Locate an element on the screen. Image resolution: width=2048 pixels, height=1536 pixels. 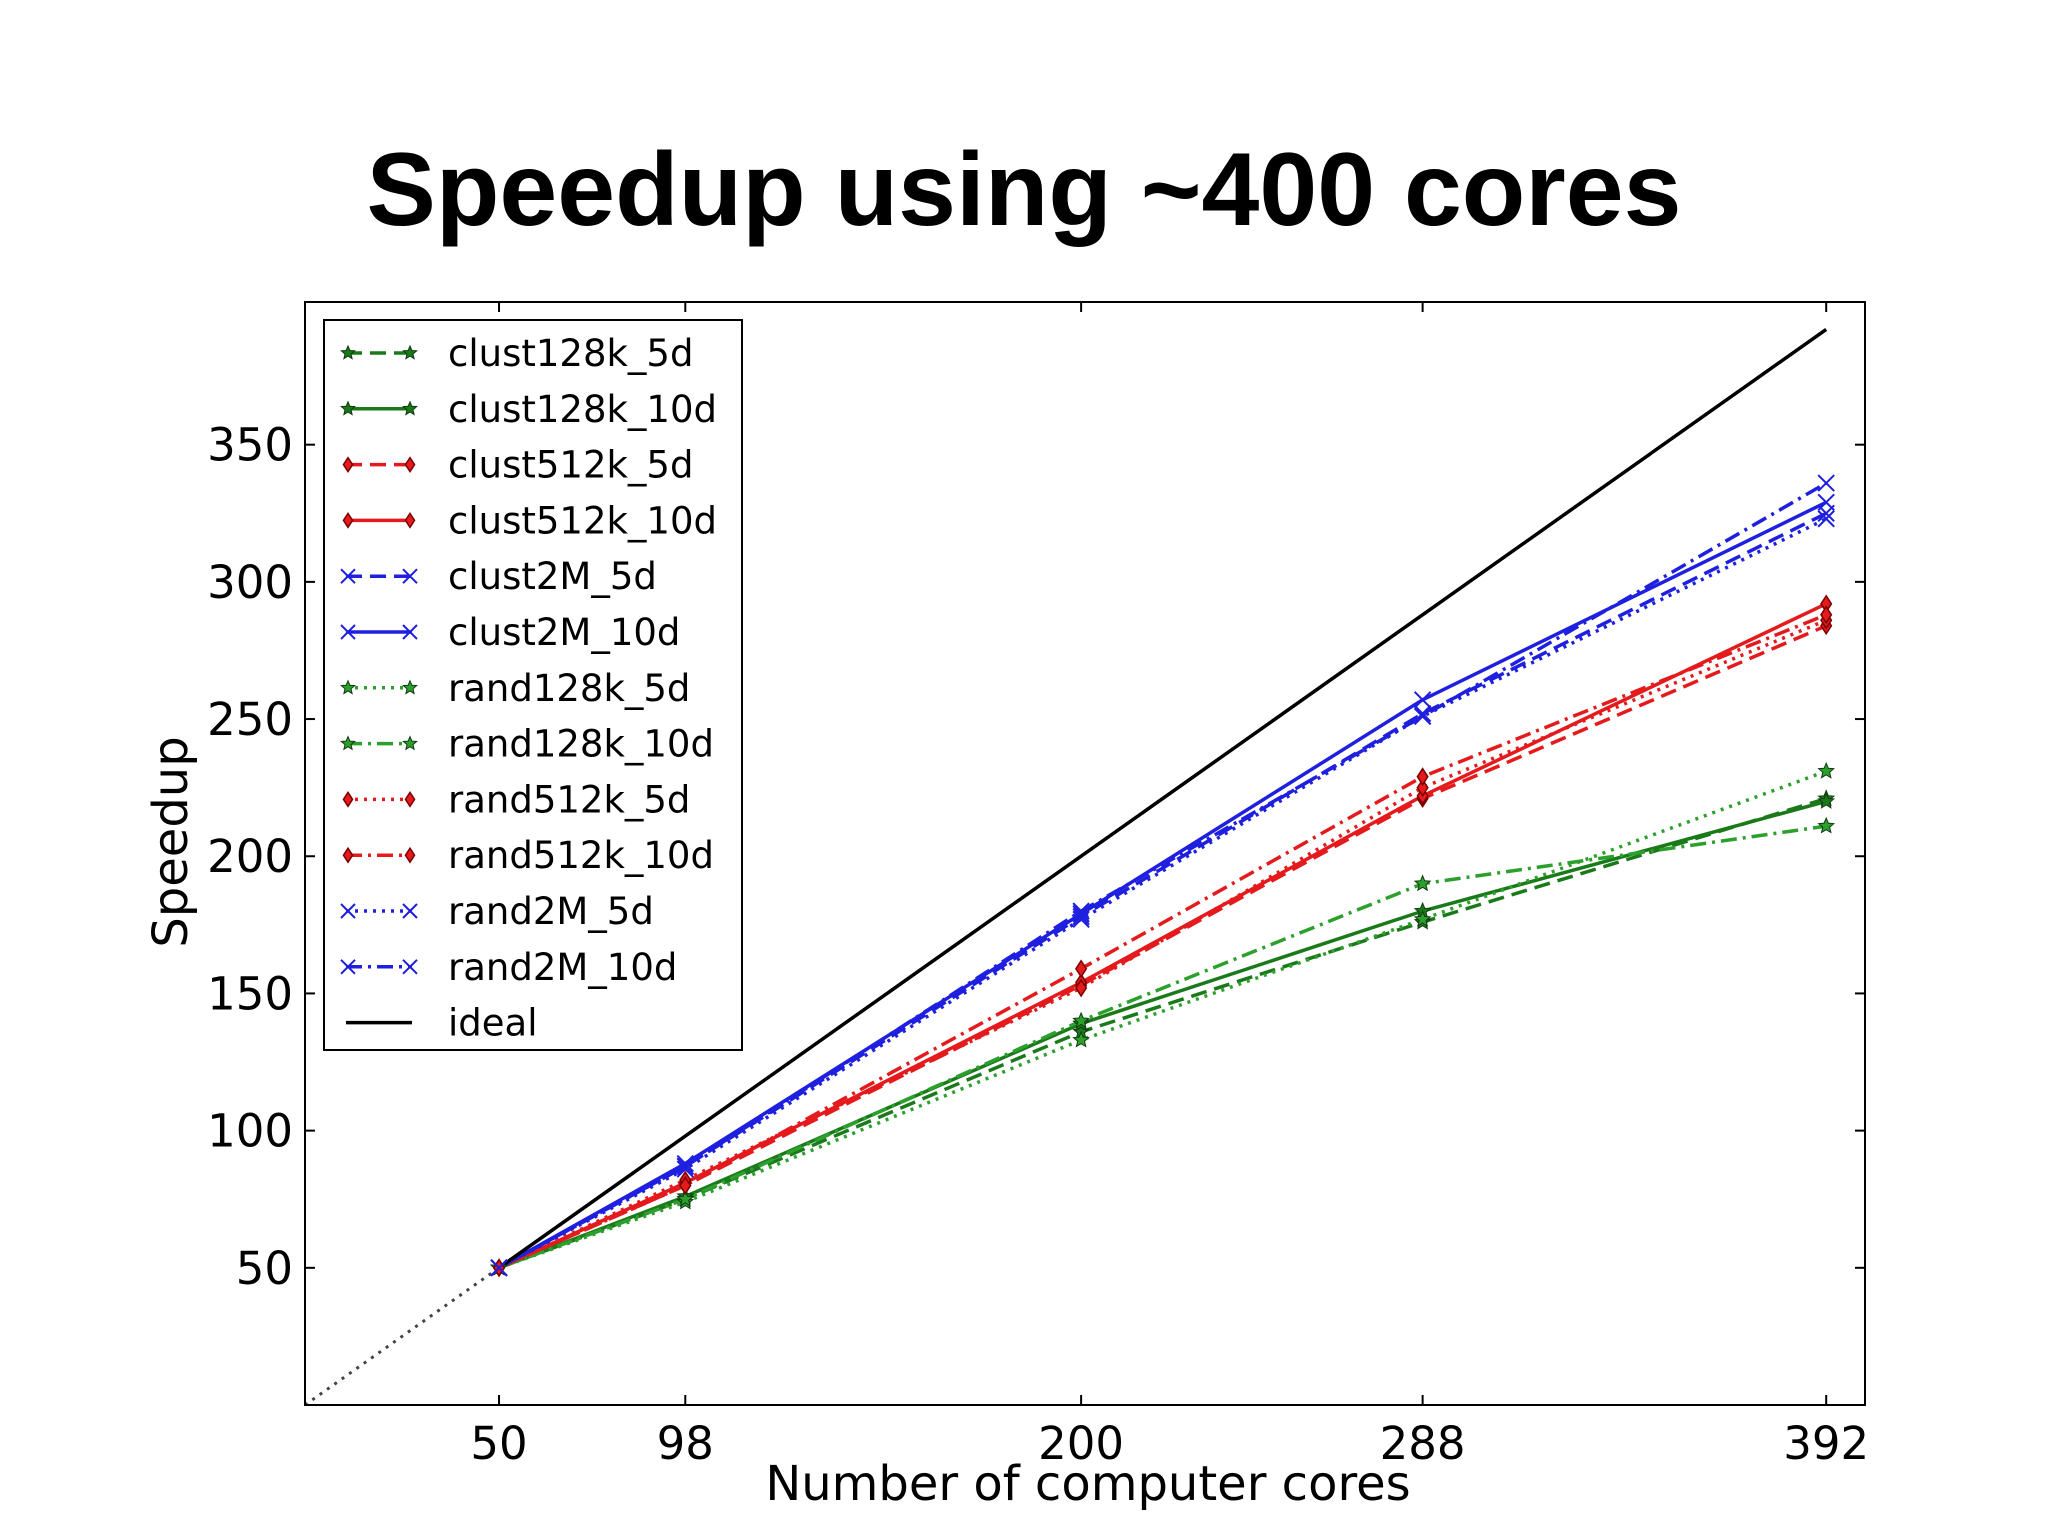
legend-marker-rand128k_5d is located at coordinates (410, 687).